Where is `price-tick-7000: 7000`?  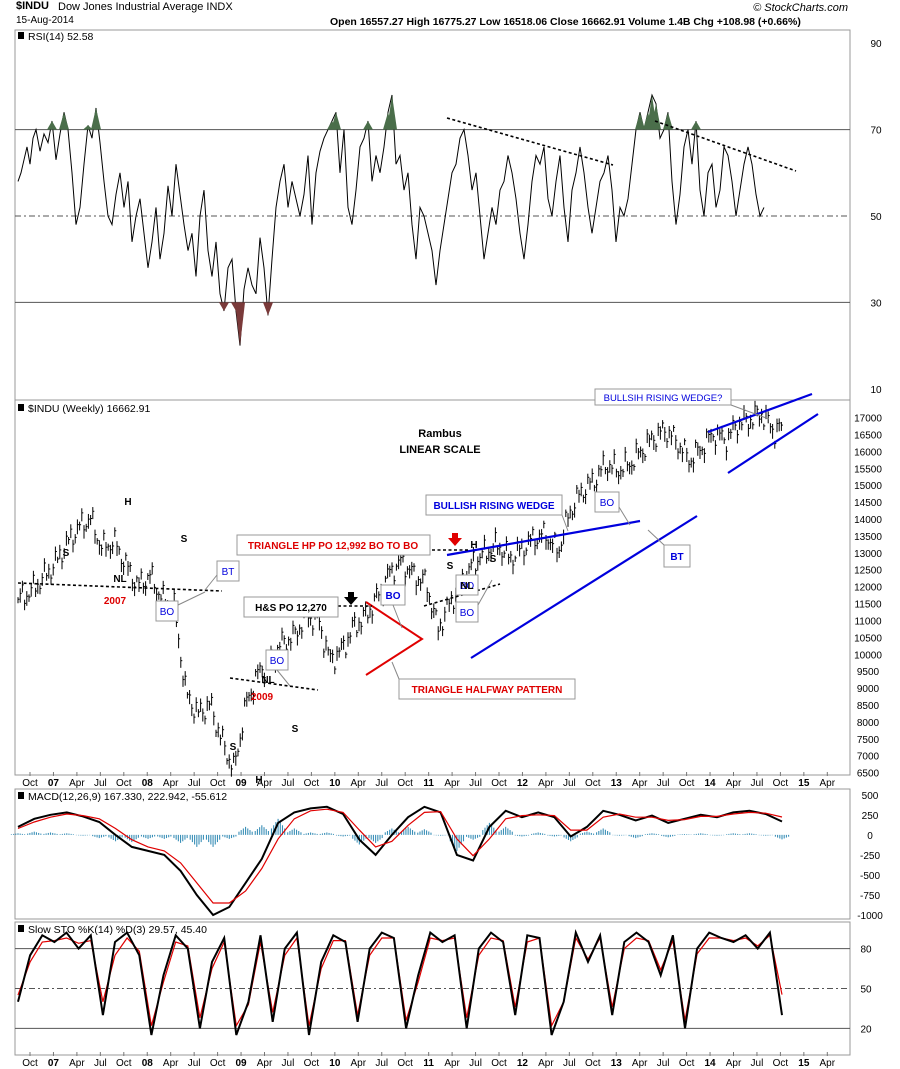
price-tick-7000: 7000 is located at coordinates (868, 757).